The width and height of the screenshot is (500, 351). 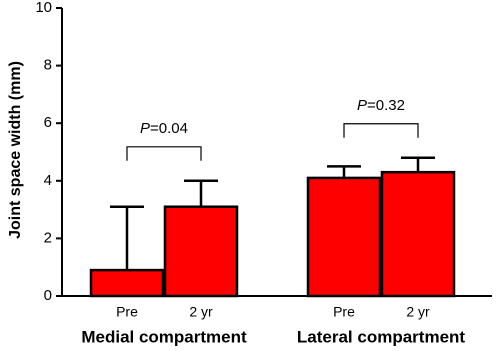 What do you see at coordinates (381, 336) in the screenshot?
I see `group-label: Lateral compartment` at bounding box center [381, 336].